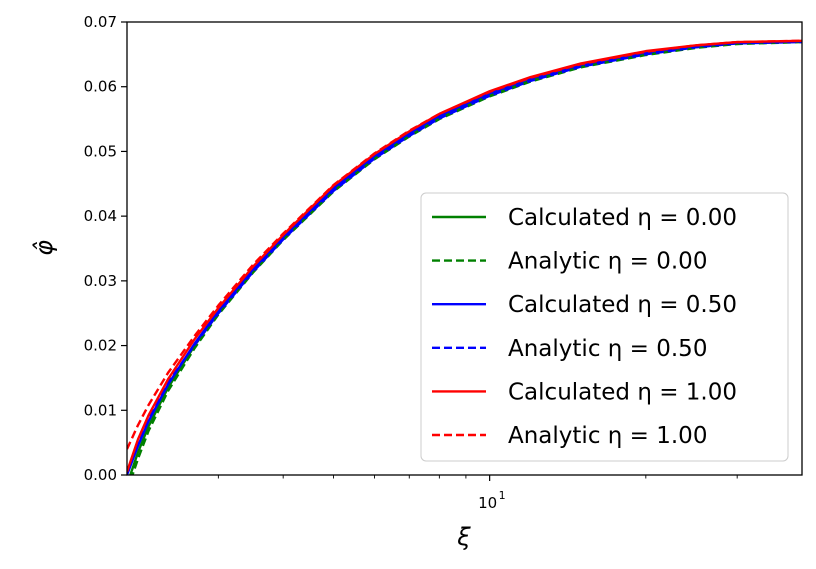 This screenshot has width=816, height=569. Describe the element at coordinates (44, 248) in the screenshot. I see `y-axis-label: φ̂` at that location.